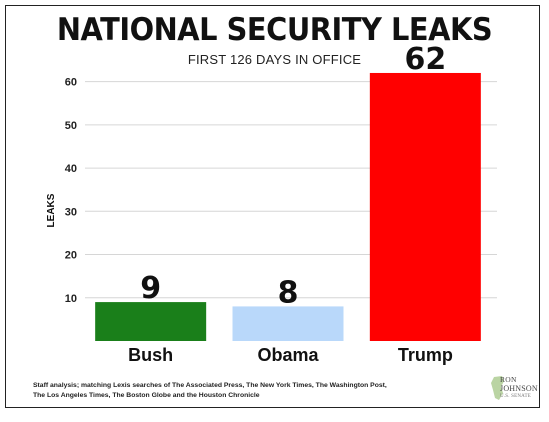 Image resolution: width=549 pixels, height=422 pixels. Describe the element at coordinates (71, 299) in the screenshot. I see `y-tick-label: 10` at that location.